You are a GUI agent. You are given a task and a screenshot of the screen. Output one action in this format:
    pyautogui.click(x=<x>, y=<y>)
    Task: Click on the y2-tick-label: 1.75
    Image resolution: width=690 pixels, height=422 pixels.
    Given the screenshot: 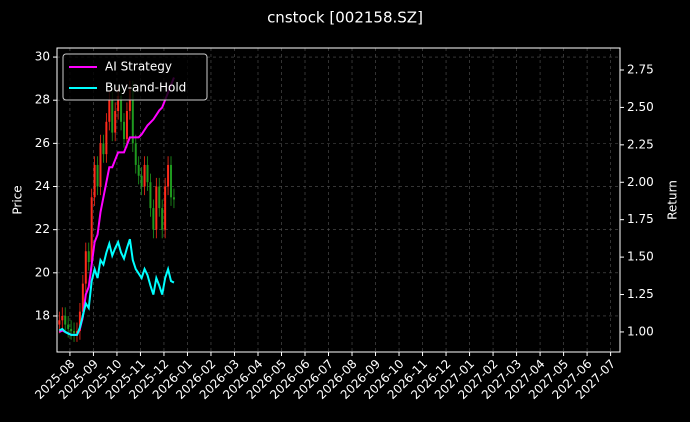 What is the action you would take?
    pyautogui.click(x=640, y=219)
    